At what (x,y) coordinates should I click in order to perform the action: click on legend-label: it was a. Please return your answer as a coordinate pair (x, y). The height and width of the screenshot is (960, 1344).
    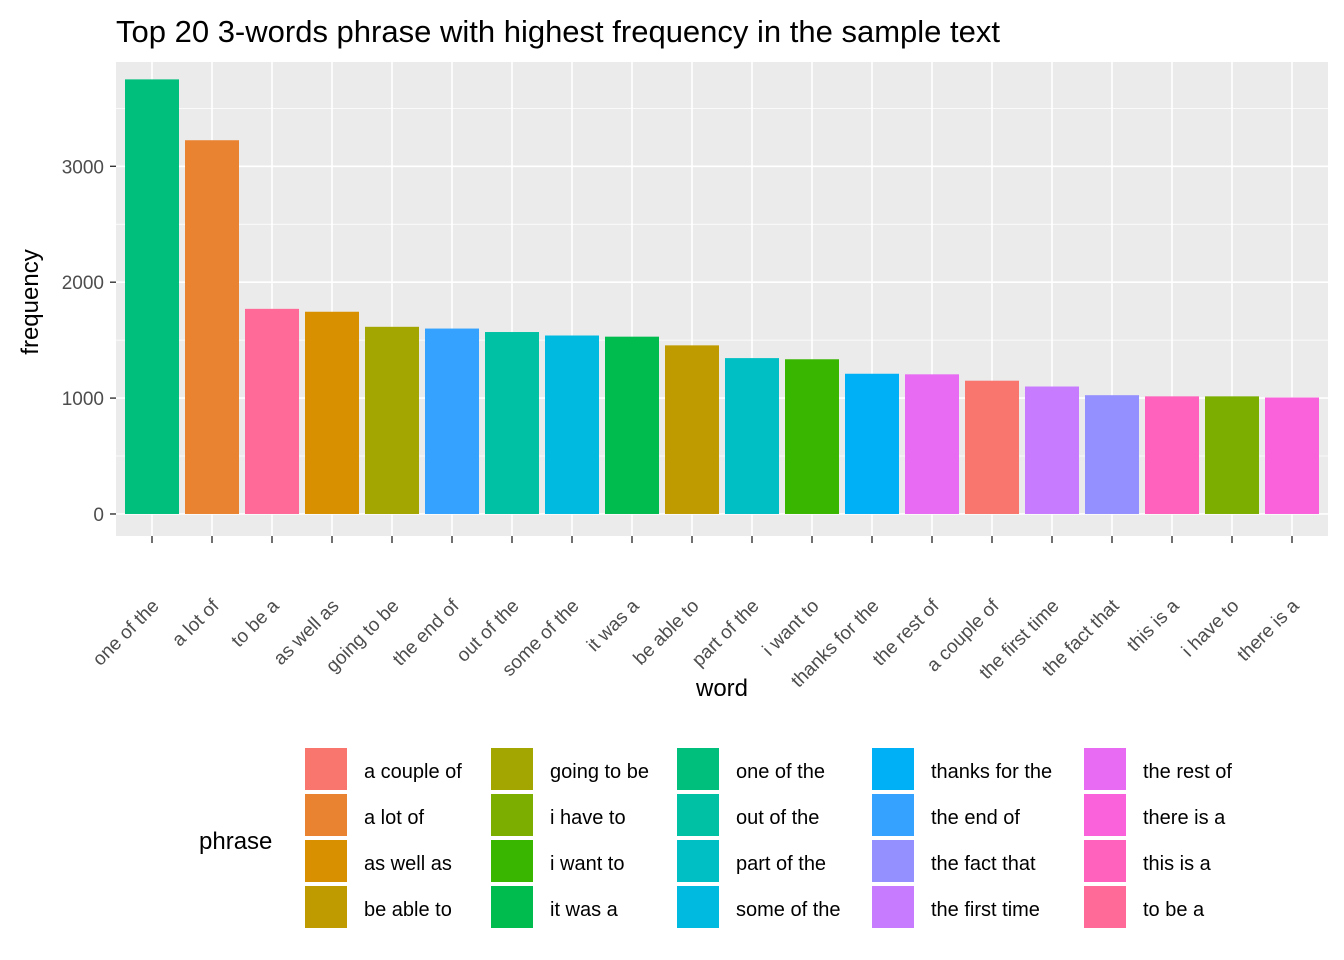
    Looking at the image, I should click on (584, 910).